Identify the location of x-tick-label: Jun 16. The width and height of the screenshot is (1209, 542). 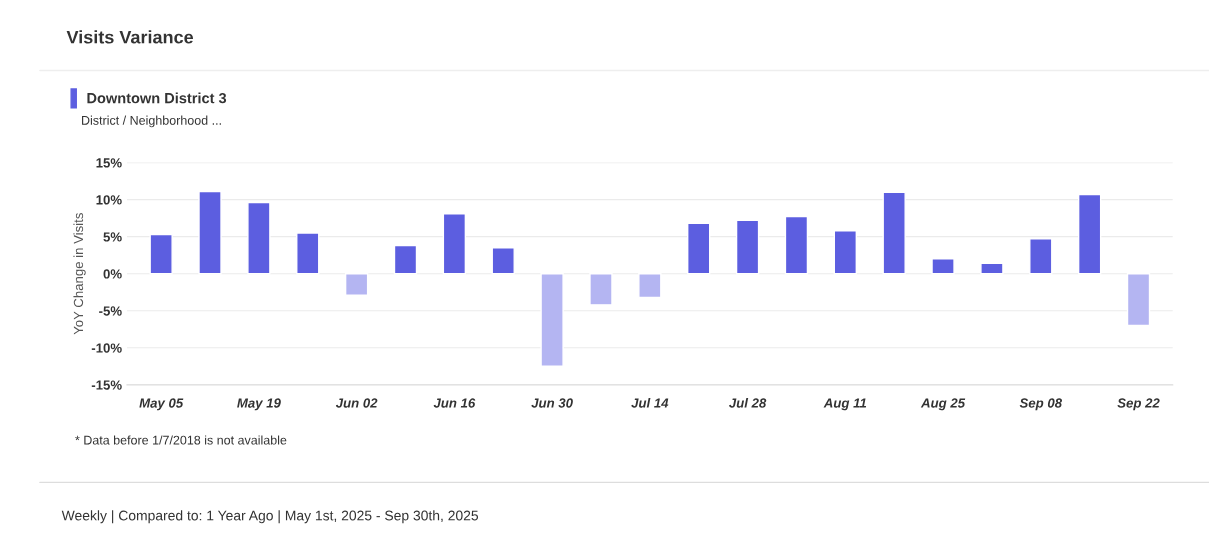
(454, 403).